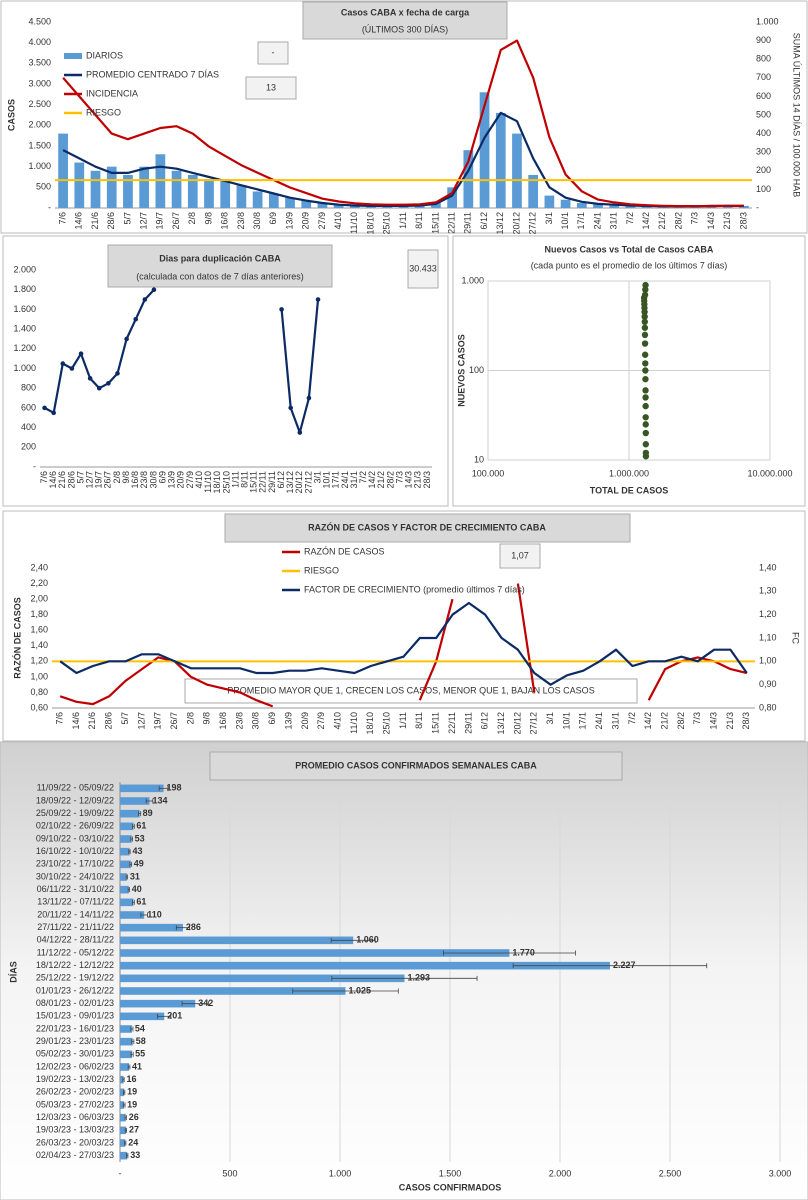 The image size is (808, 1200). Describe the element at coordinates (423, 268) in the screenshot. I see `annotation: 30.433` at that location.